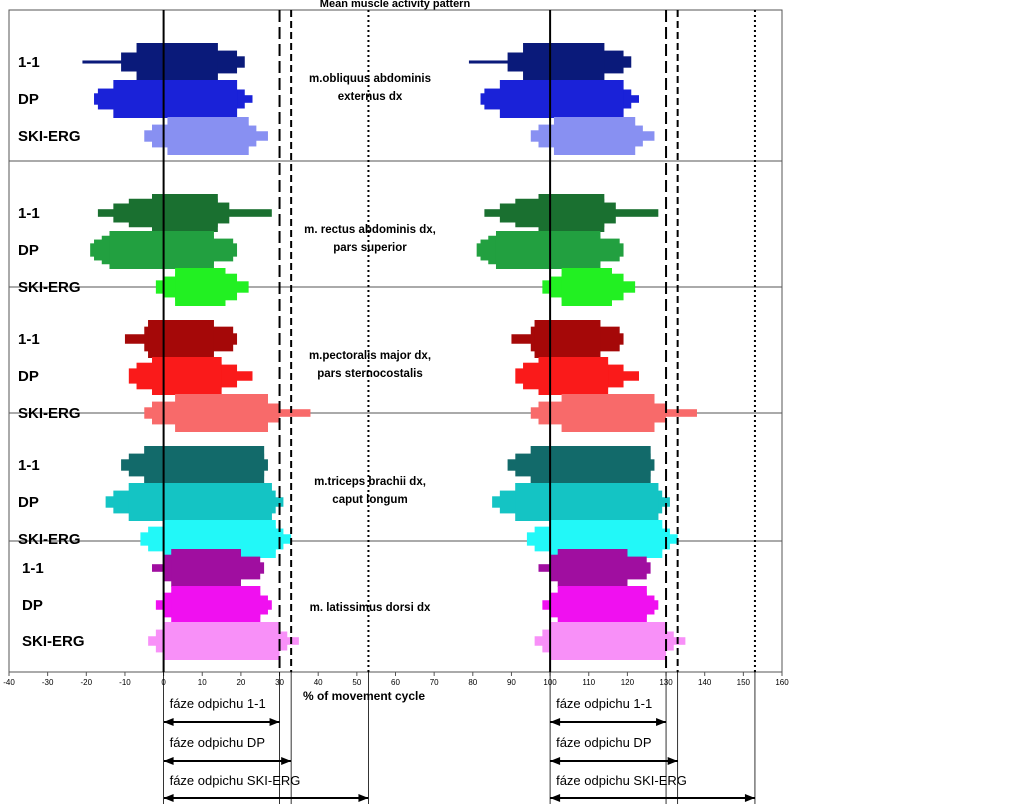 The image size is (1024, 804). Describe the element at coordinates (472, 682) in the screenshot. I see `x-tick-label-80: 80` at that location.